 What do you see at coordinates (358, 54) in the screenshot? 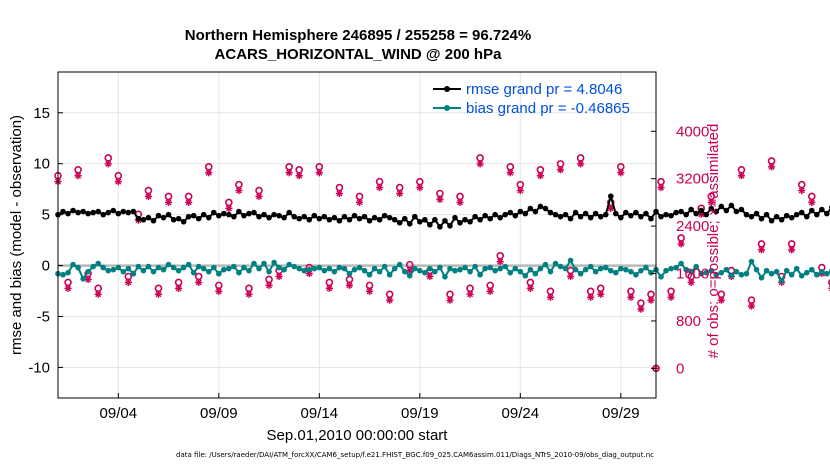
I see `chart-subtitle: ACARS_HORIZONTAL_WIND @ 200 hPa` at bounding box center [358, 54].